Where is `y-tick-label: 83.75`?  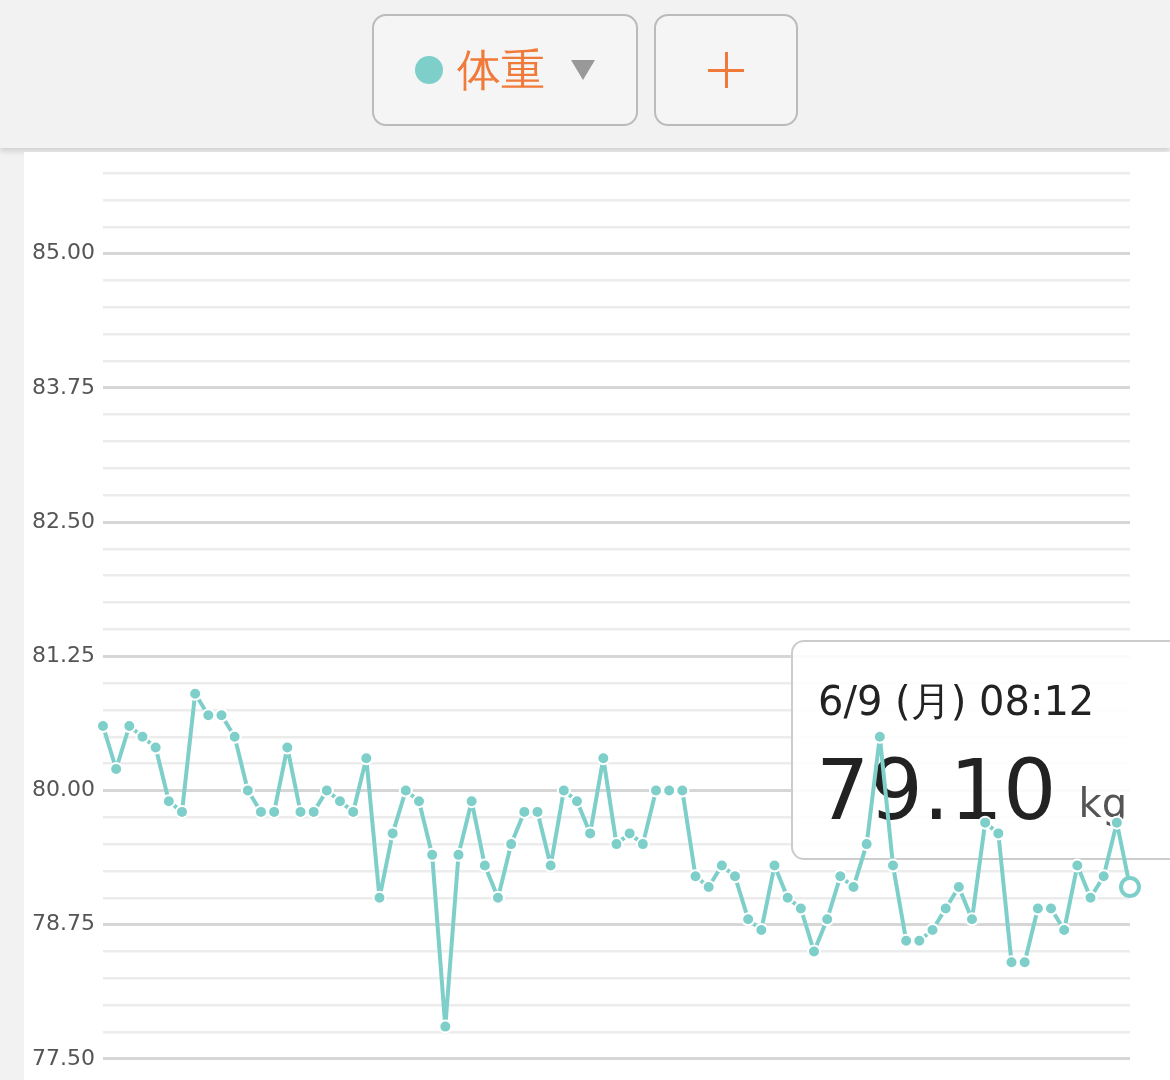
y-tick-label: 83.75 is located at coordinates (63, 386).